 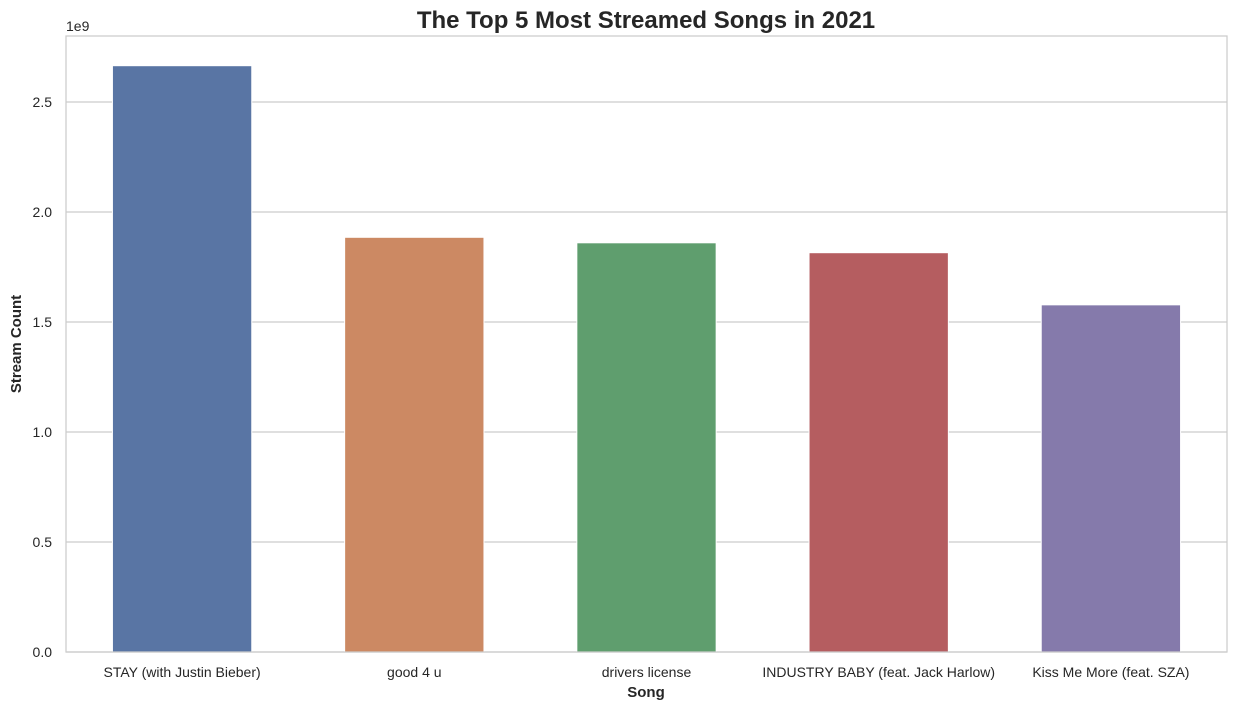 I want to click on x-tick-label: drivers license, so click(x=647, y=672).